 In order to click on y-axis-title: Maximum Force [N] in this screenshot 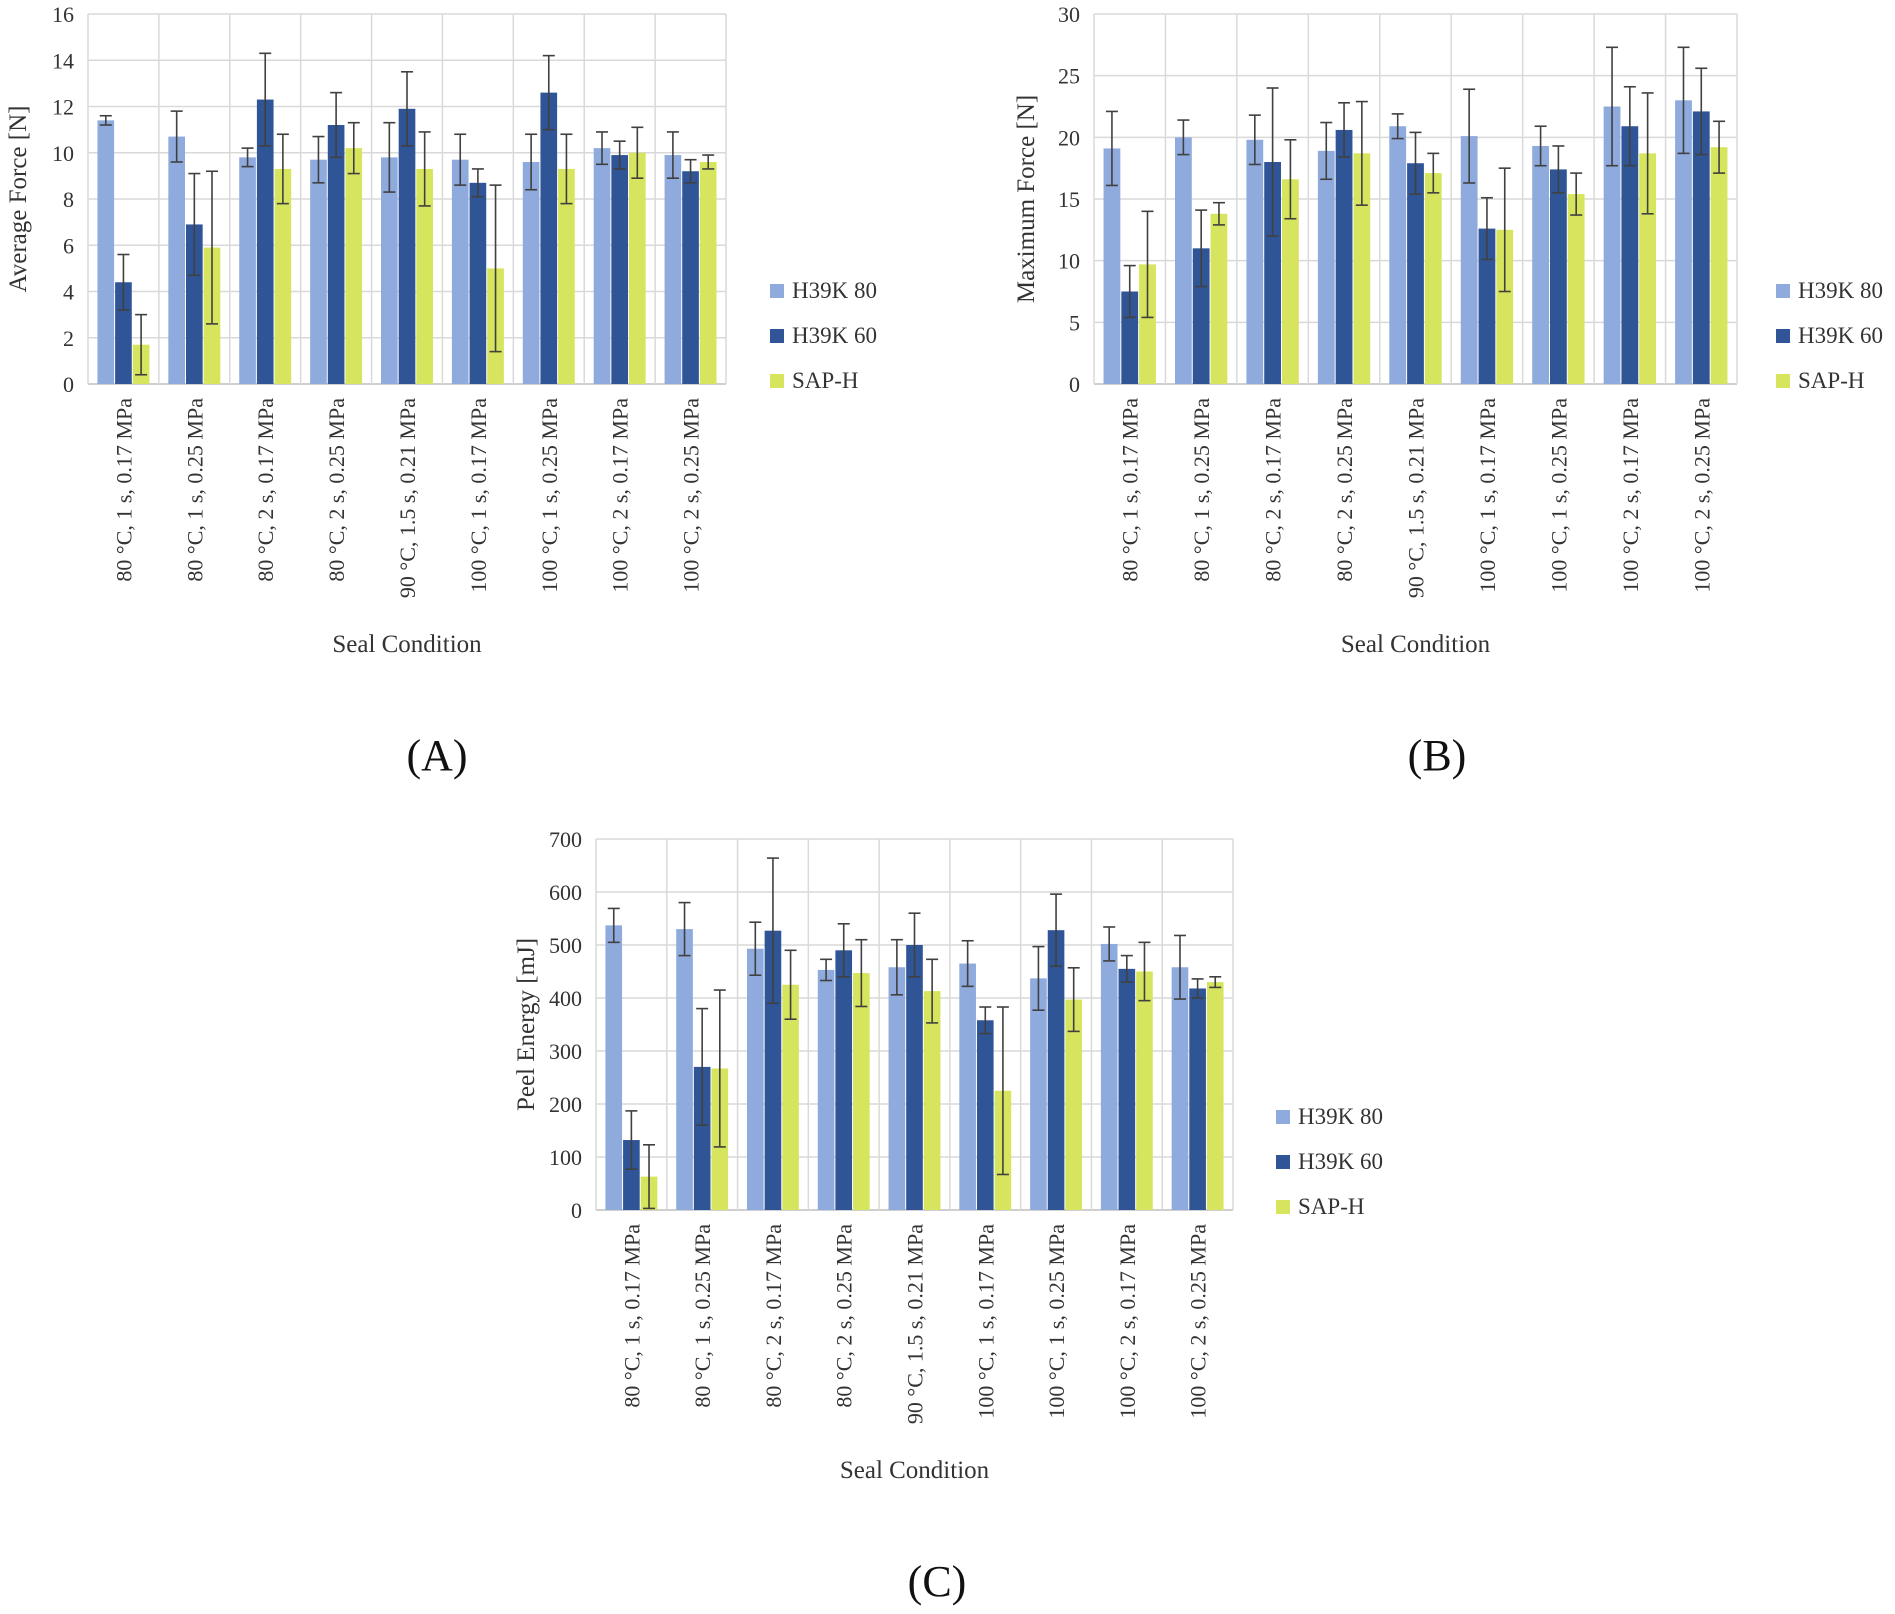, I will do `click(1026, 199)`.